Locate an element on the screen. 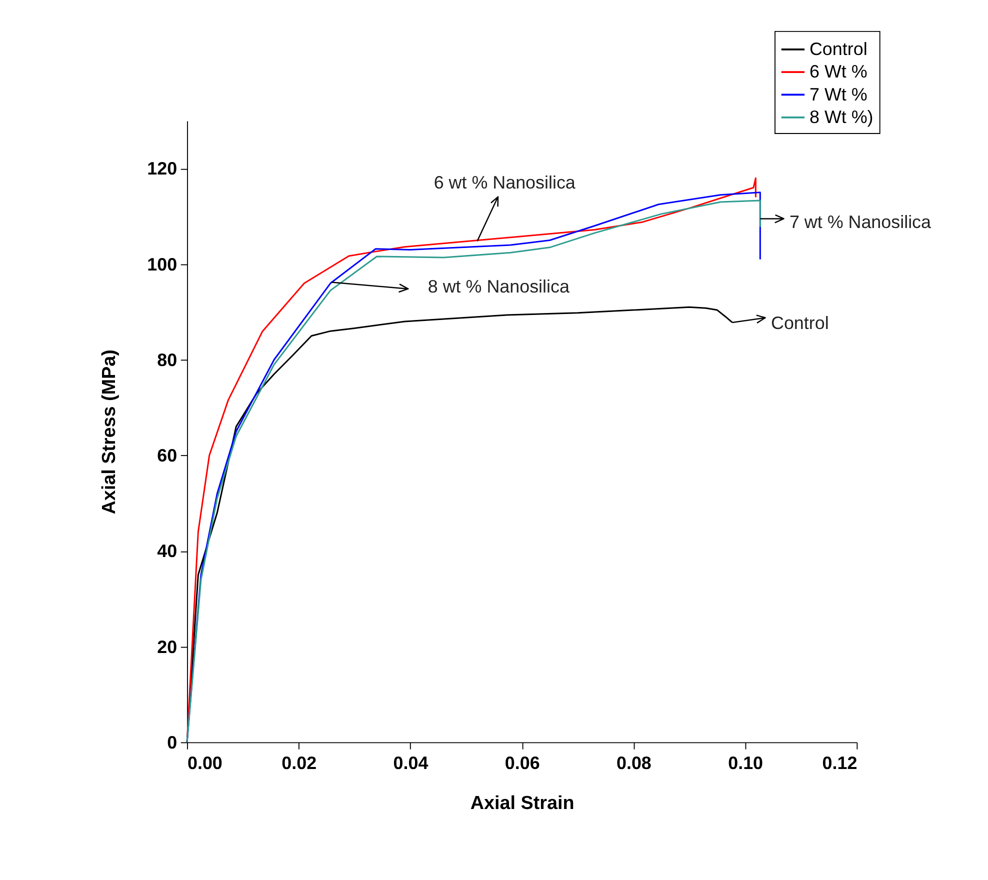 The height and width of the screenshot is (880, 988). y-tick-label: 100 is located at coordinates (162, 264).